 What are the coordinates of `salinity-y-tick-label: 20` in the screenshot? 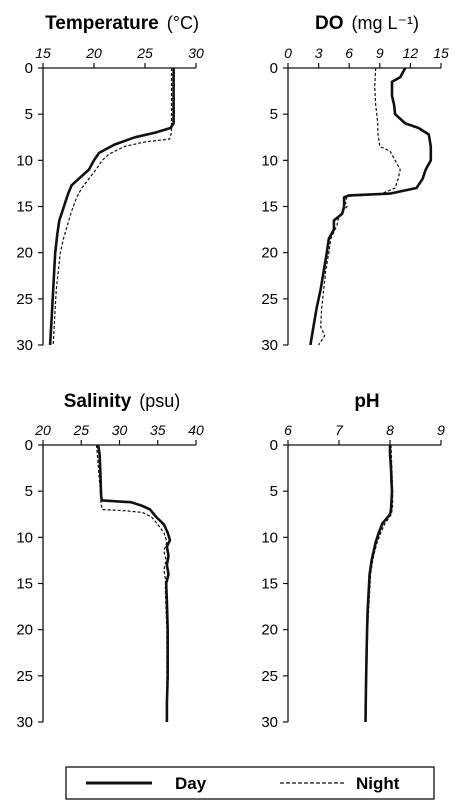 It's located at (24, 630).